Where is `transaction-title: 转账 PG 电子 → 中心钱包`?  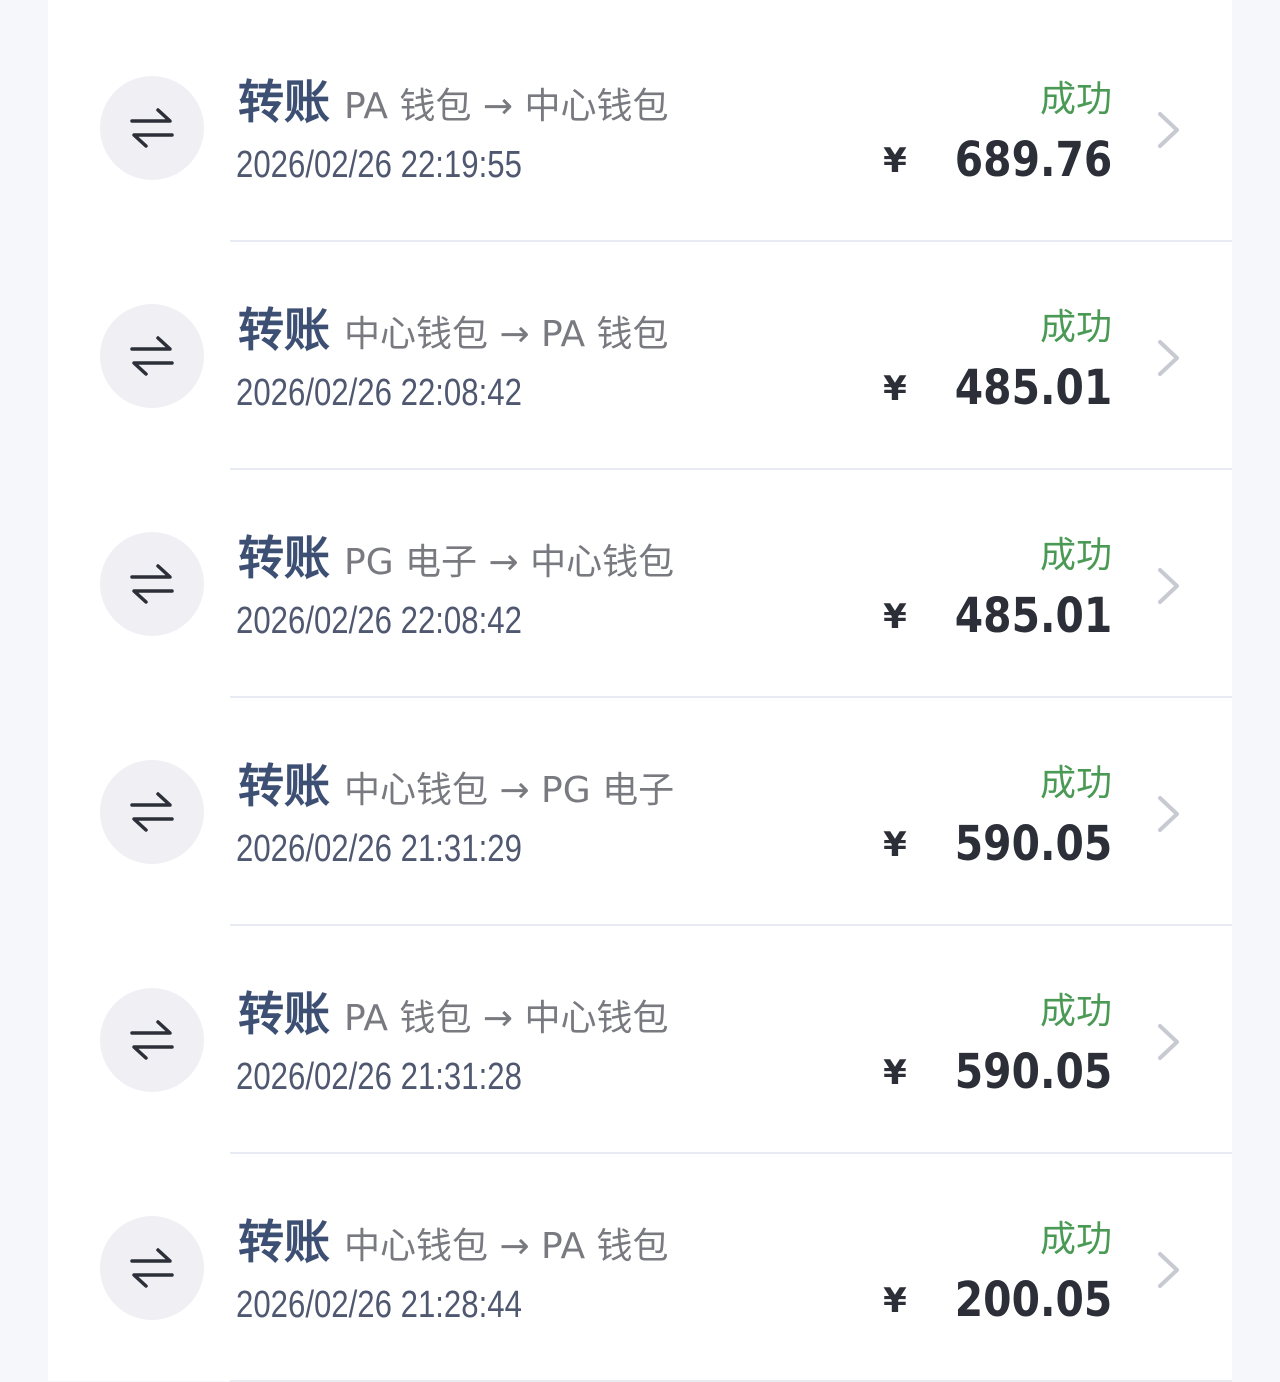 transaction-title: 转账 PG 电子 → 中心钱包 is located at coordinates (456, 555).